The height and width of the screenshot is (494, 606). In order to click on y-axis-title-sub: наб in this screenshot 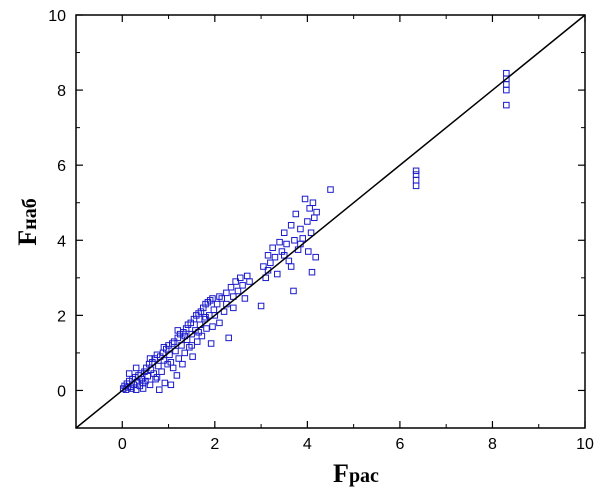, I will do `click(30, 214)`.